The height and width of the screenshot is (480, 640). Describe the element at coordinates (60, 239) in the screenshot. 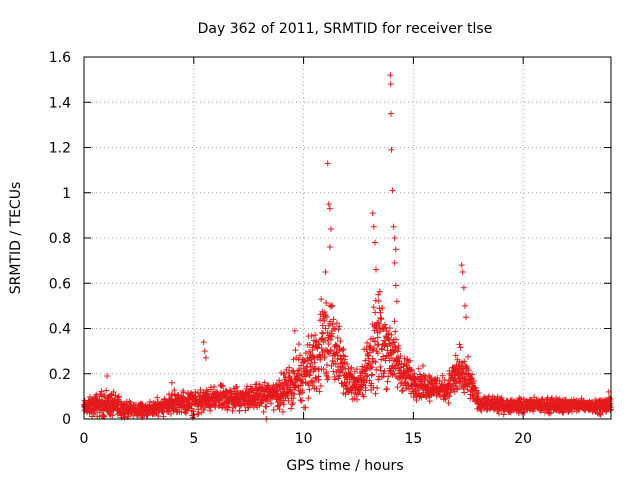

I see `y-tick-label: 0.8` at that location.